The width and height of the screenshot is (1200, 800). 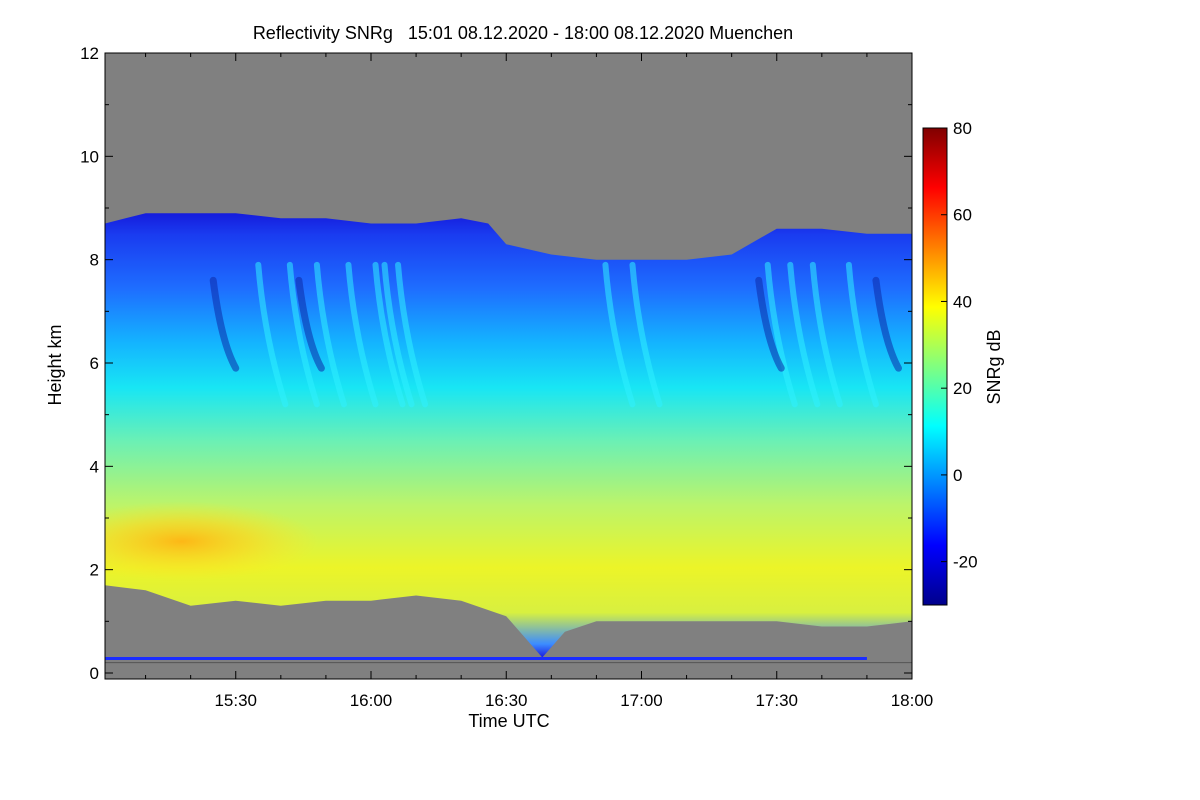 What do you see at coordinates (508, 660) in the screenshot?
I see `ground-clutter-lines` at bounding box center [508, 660].